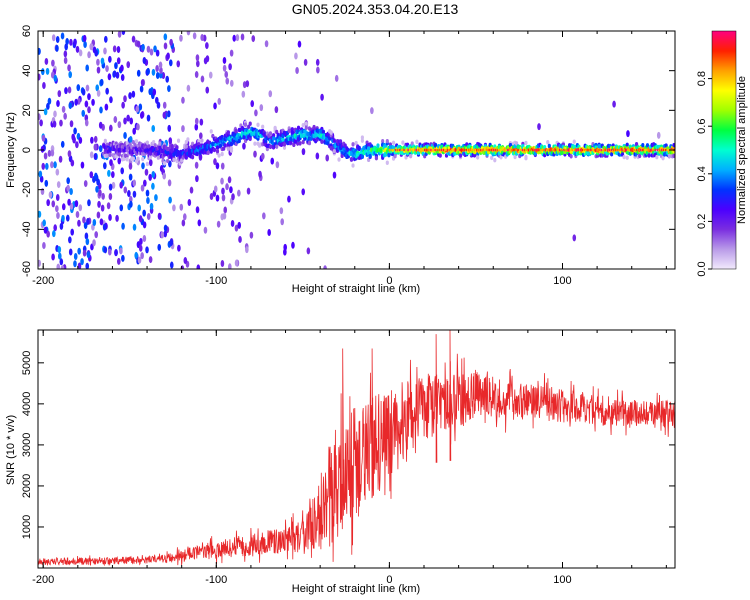 The image size is (750, 600). What do you see at coordinates (724, 150) in the screenshot?
I see `colorbar-gradient` at bounding box center [724, 150].